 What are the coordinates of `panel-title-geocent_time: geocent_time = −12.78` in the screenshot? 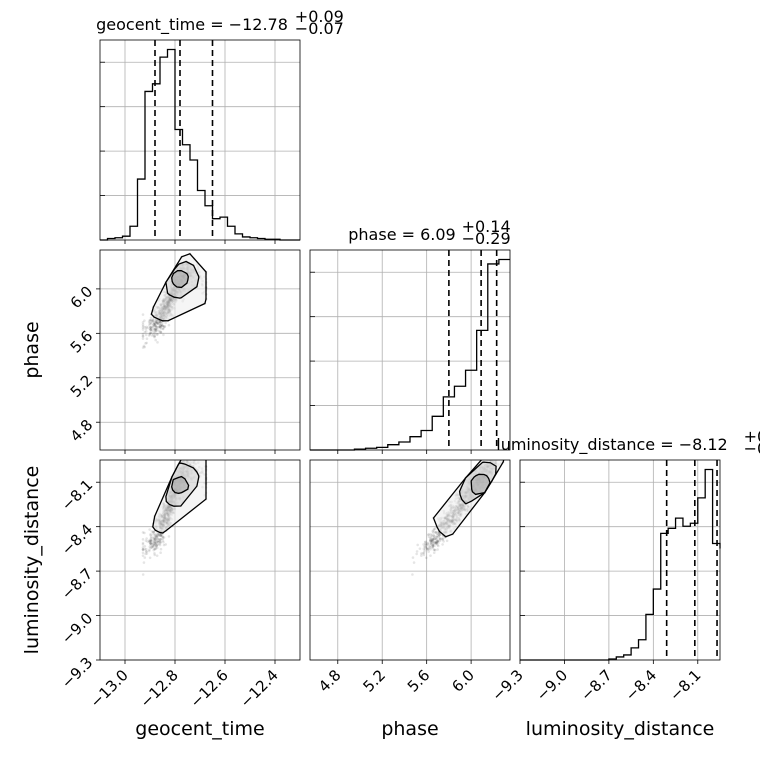 It's located at (192, 25).